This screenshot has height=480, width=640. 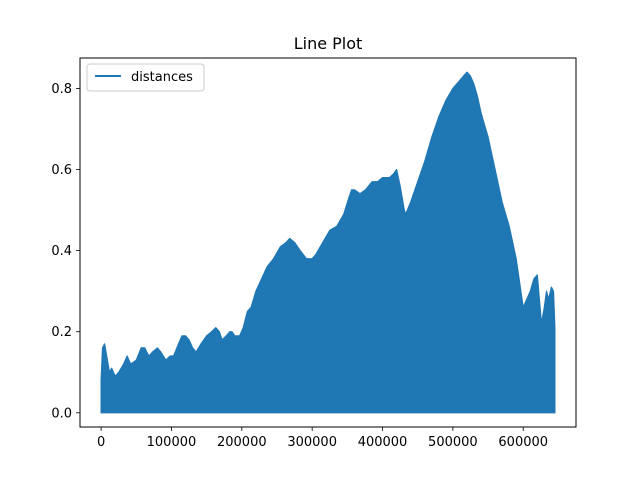 I want to click on y-tick-label: 0.8, so click(x=61, y=89).